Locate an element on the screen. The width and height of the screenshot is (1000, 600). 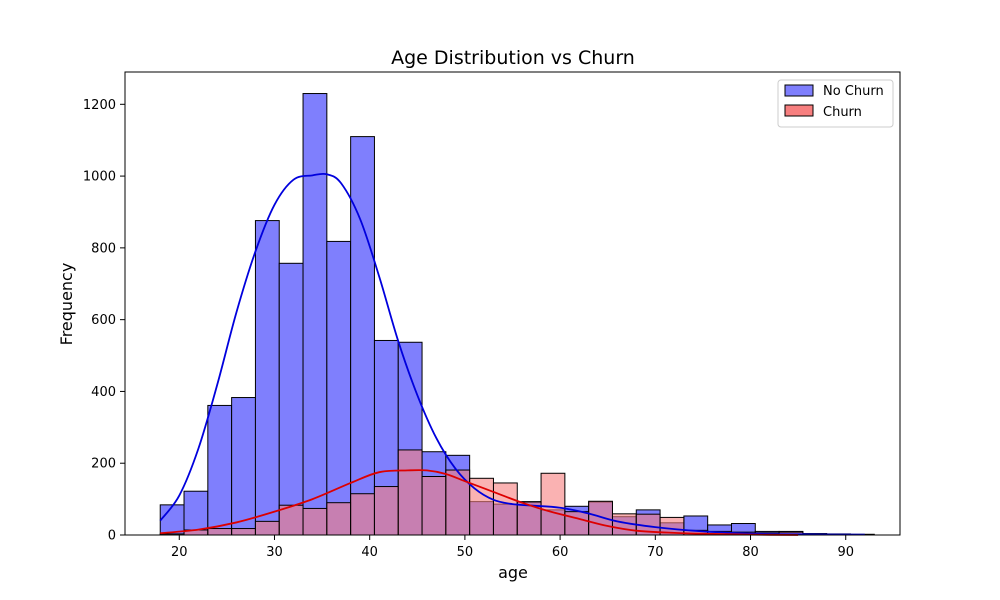
y-tick-label: 800 is located at coordinates (103, 248).